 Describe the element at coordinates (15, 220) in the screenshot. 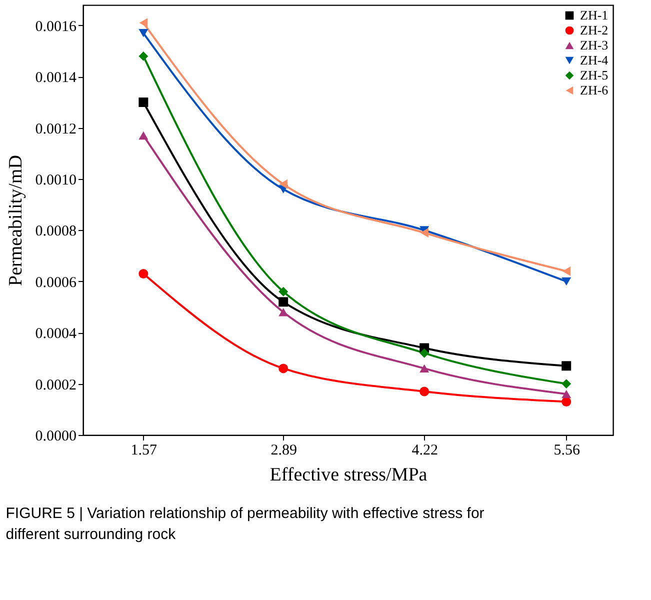

I see `y-axis-title: Permeability/mD` at that location.